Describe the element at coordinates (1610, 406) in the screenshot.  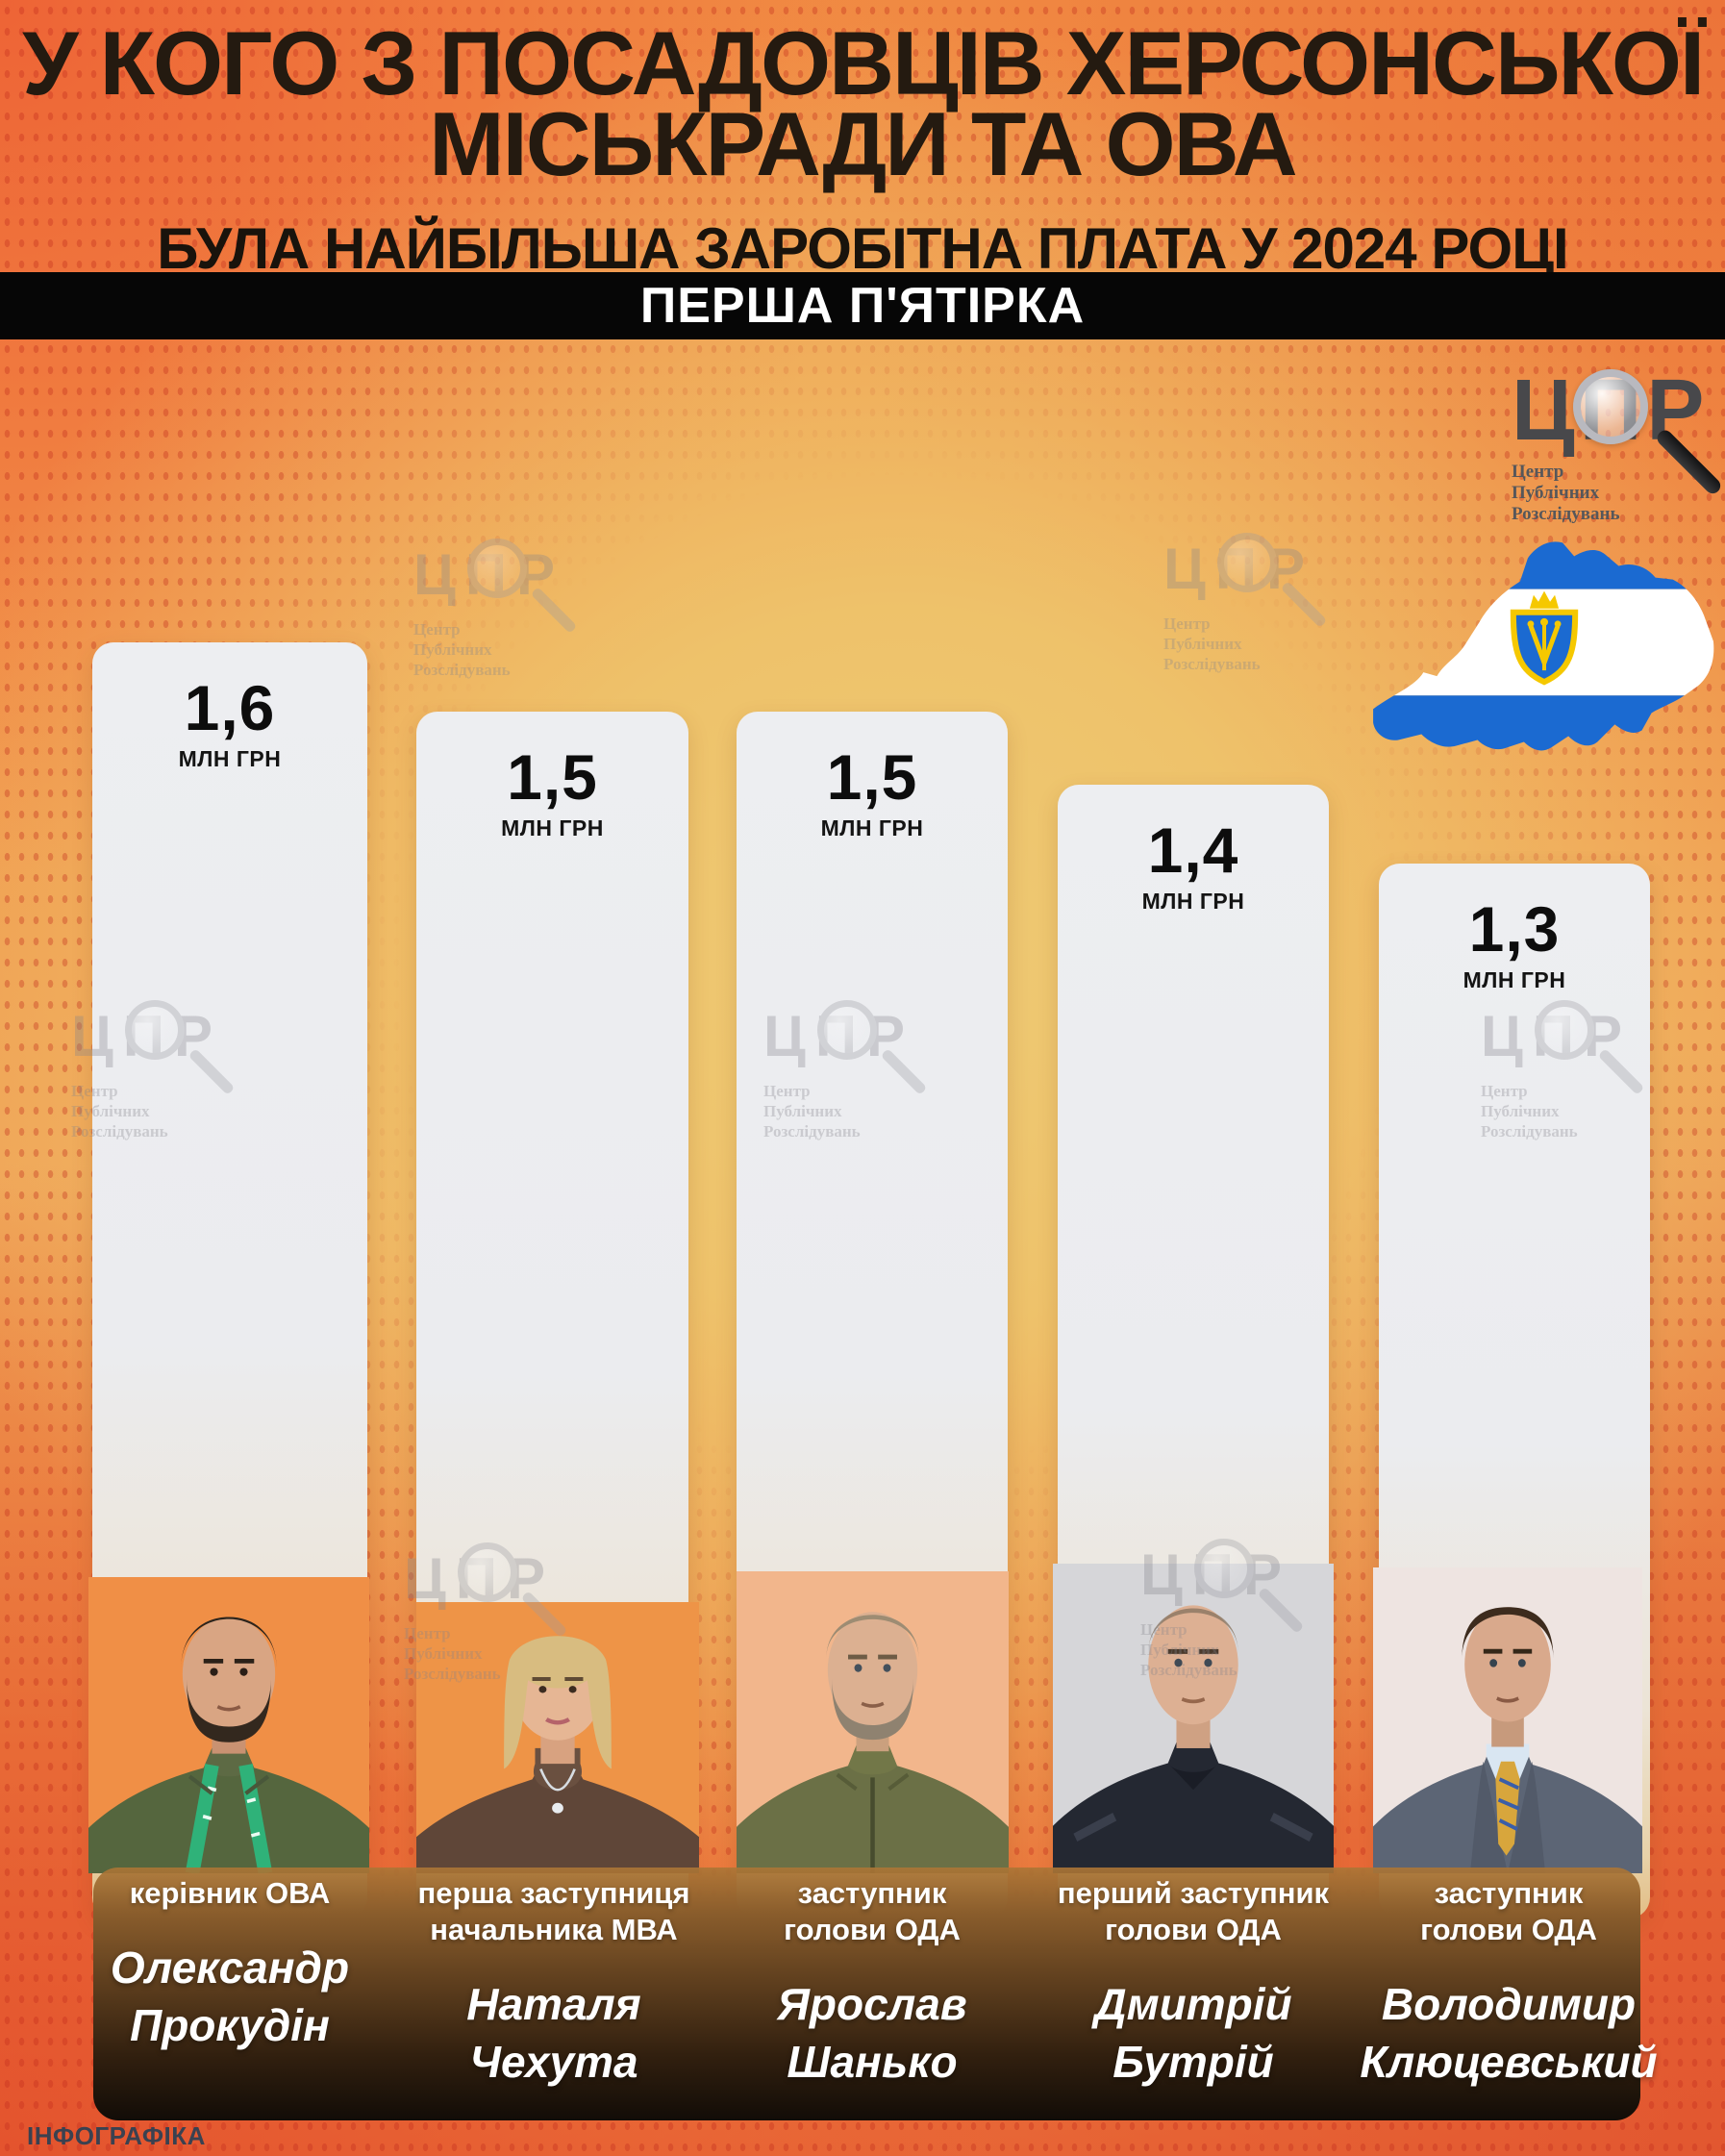
I see `magnifier-icon` at that location.